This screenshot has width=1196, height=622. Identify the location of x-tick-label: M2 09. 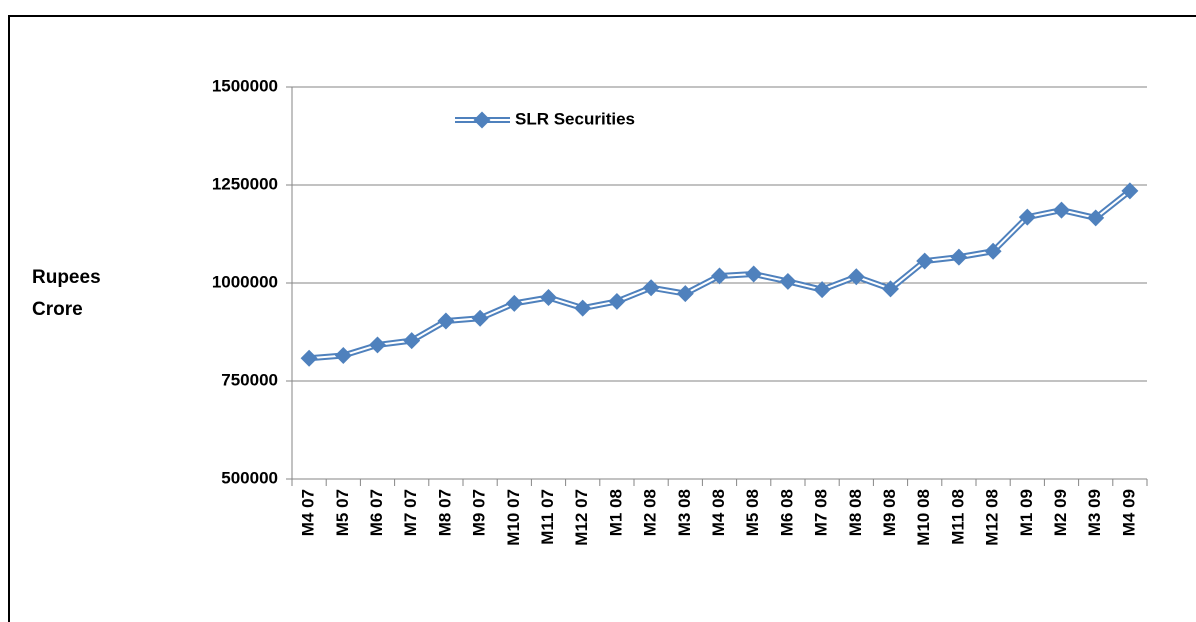
(1060, 512).